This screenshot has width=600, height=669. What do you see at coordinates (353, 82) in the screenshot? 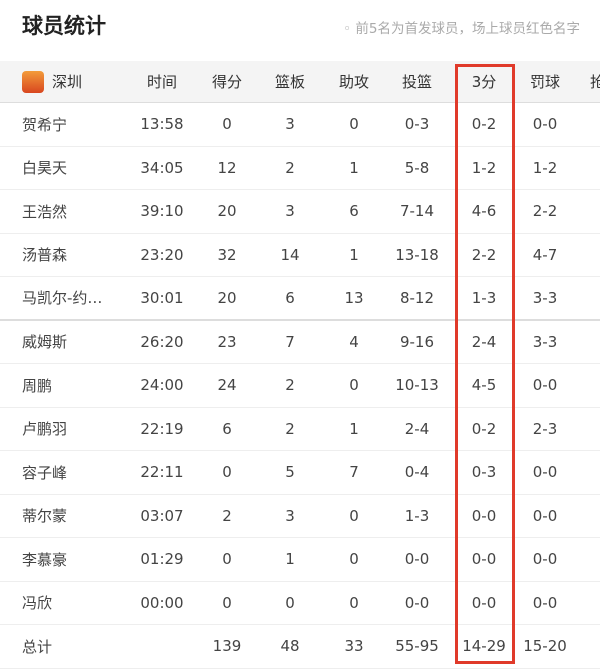
I see `col-assists: 助攻` at bounding box center [353, 82].